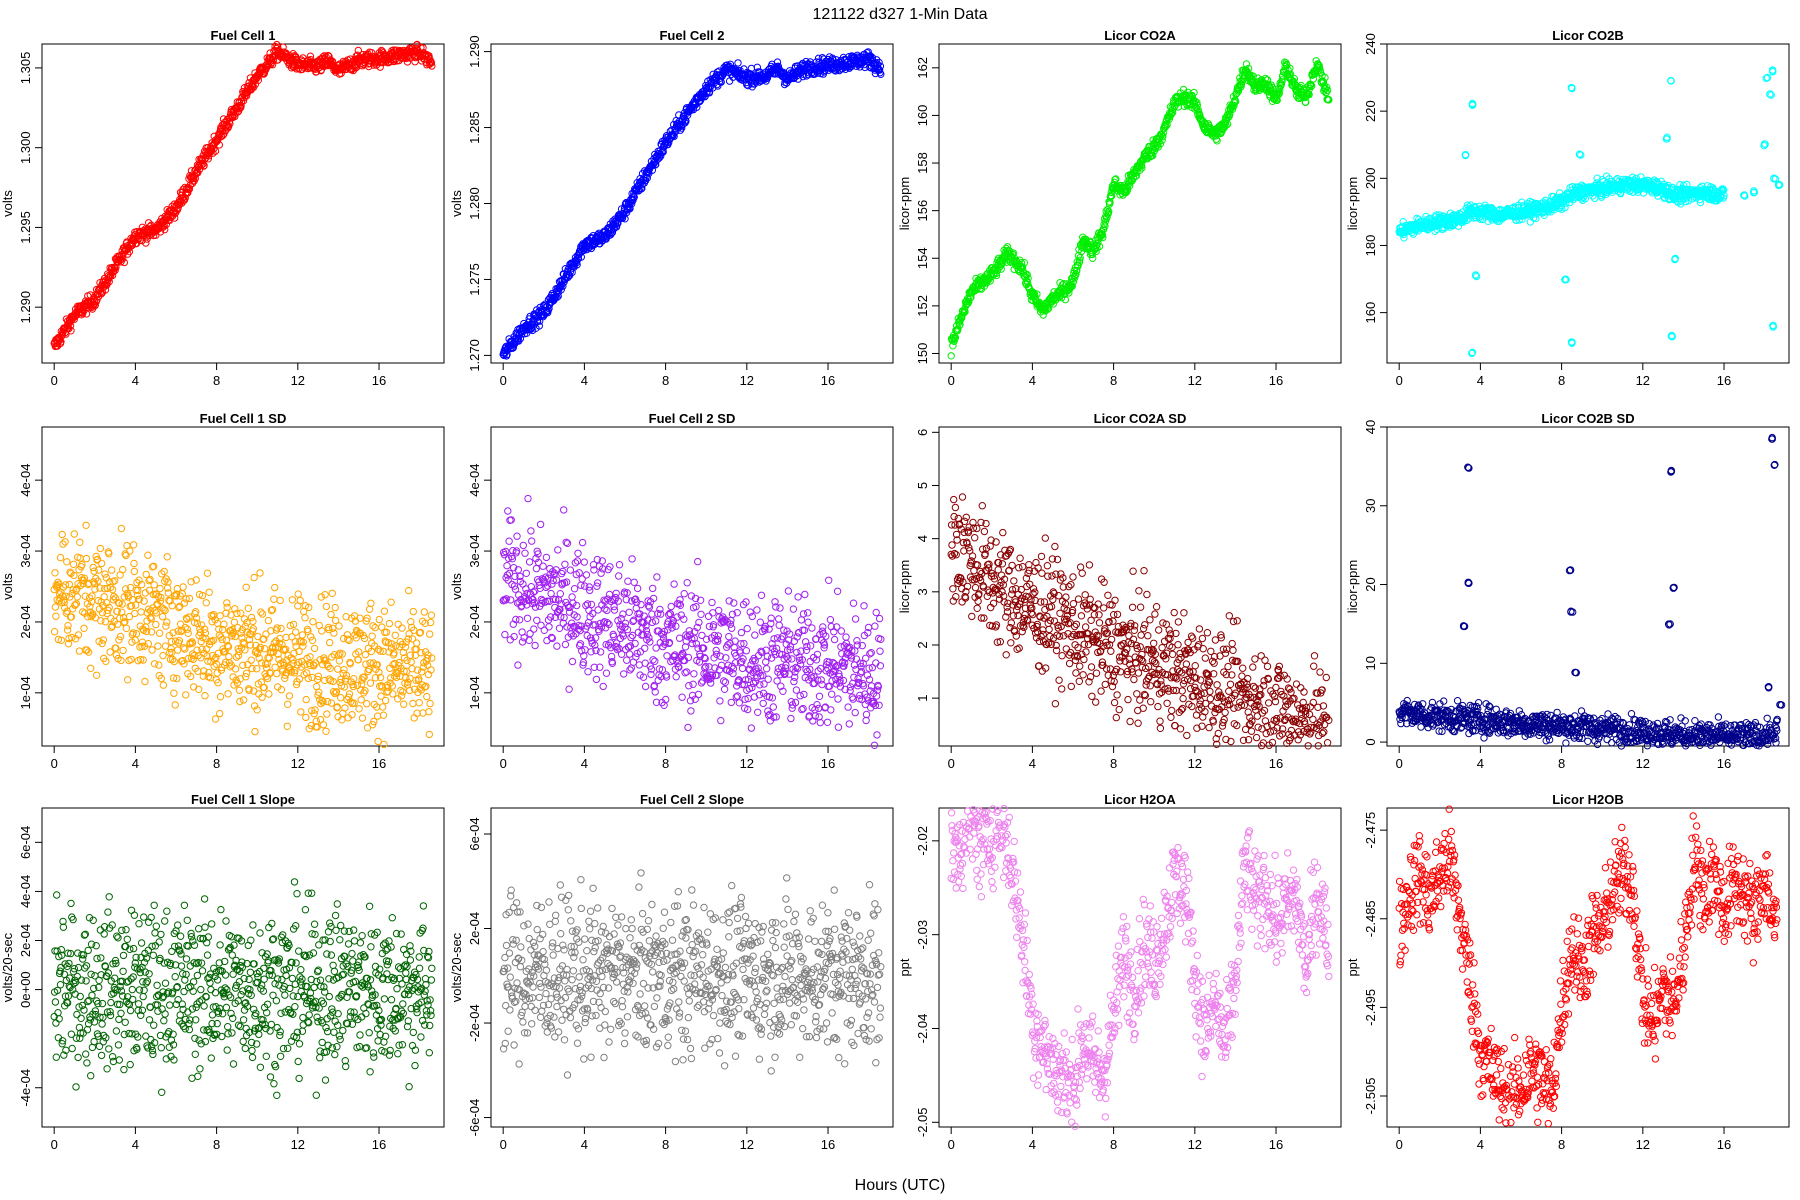 The height and width of the screenshot is (1200, 1800). What do you see at coordinates (1352, 203) in the screenshot?
I see `y-axis-label: licor-ppm` at bounding box center [1352, 203].